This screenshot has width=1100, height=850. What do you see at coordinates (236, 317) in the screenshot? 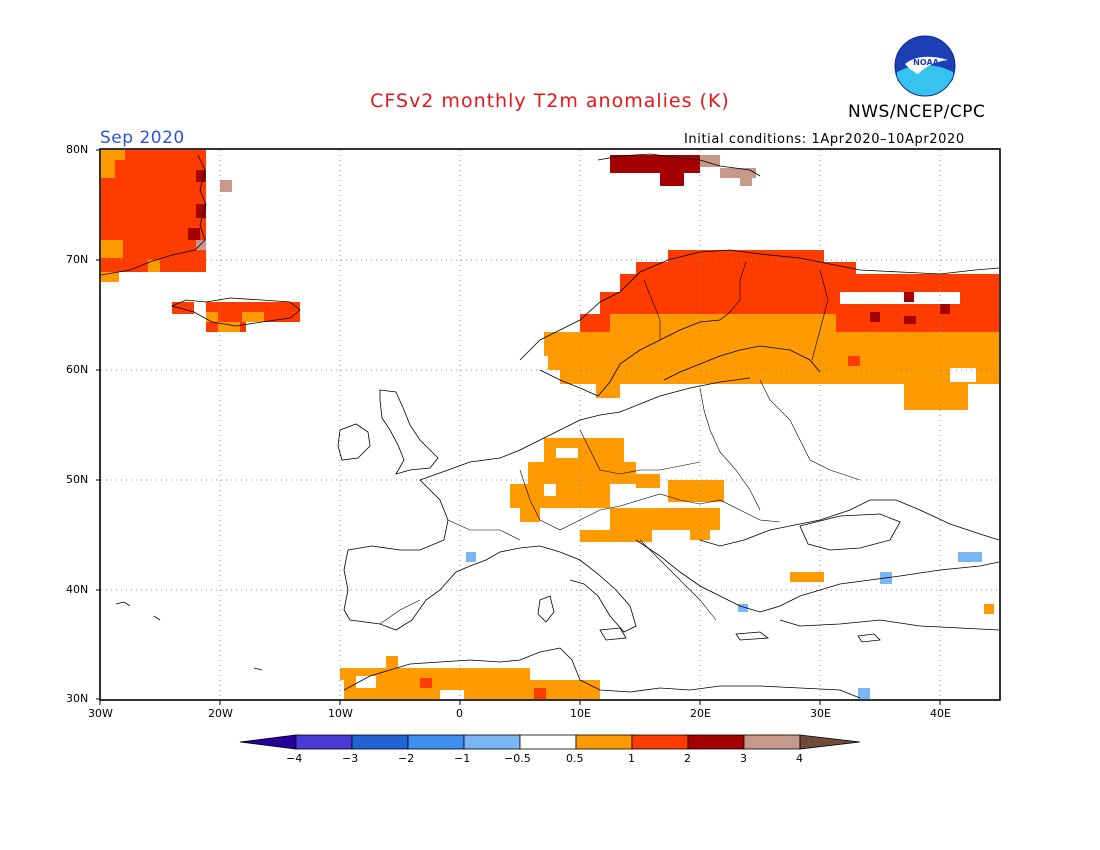
I see `anomaly-iceland` at bounding box center [236, 317].